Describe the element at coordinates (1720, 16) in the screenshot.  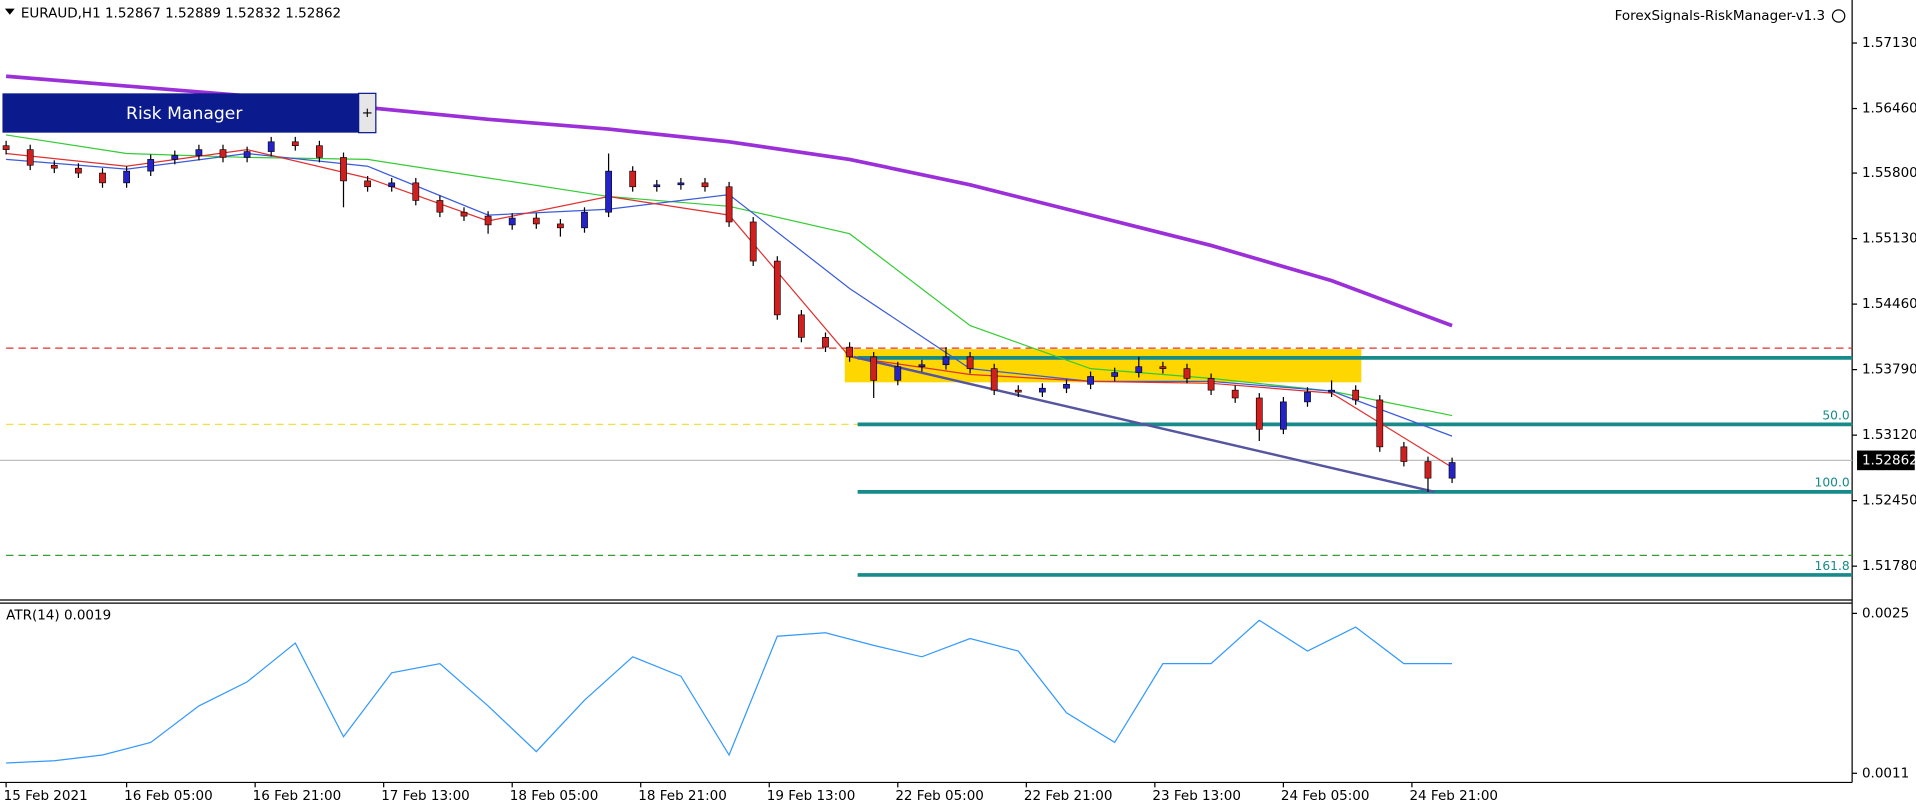
I see `indicator-name: ForexSignals-RiskManager-v1.3` at that location.